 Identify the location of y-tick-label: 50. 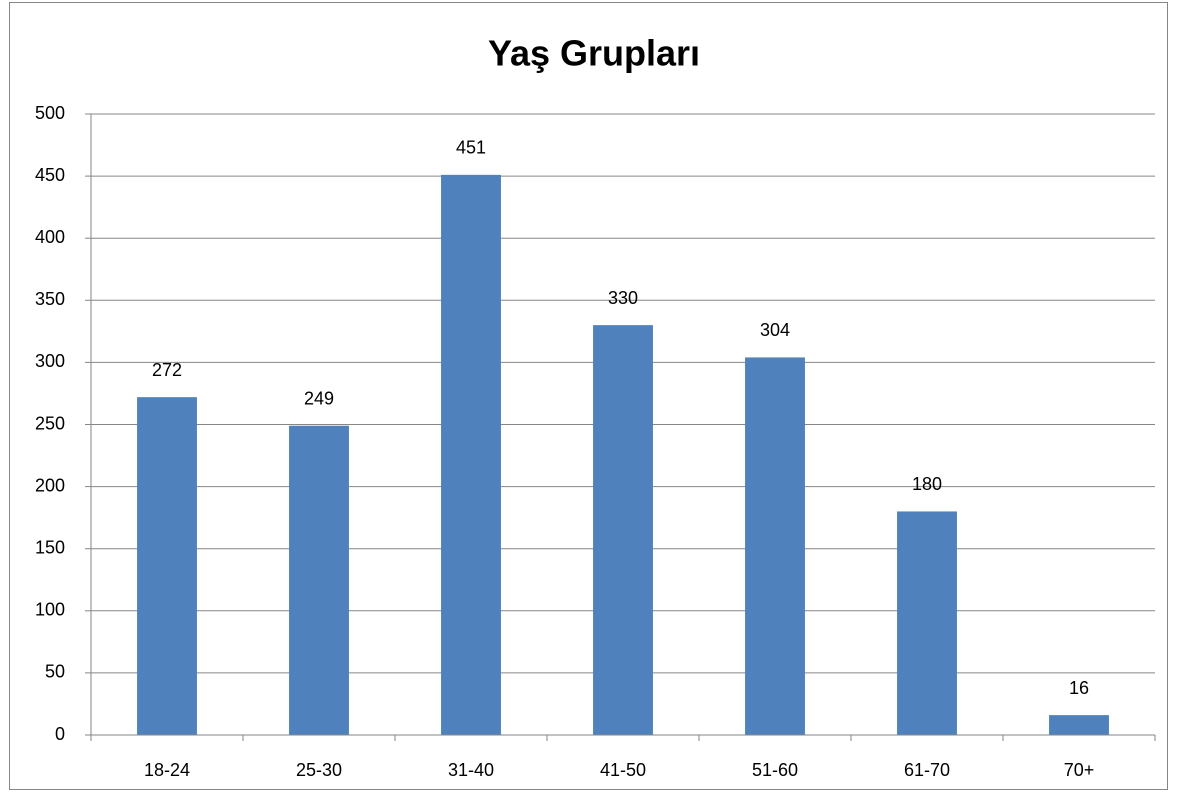
(55, 672).